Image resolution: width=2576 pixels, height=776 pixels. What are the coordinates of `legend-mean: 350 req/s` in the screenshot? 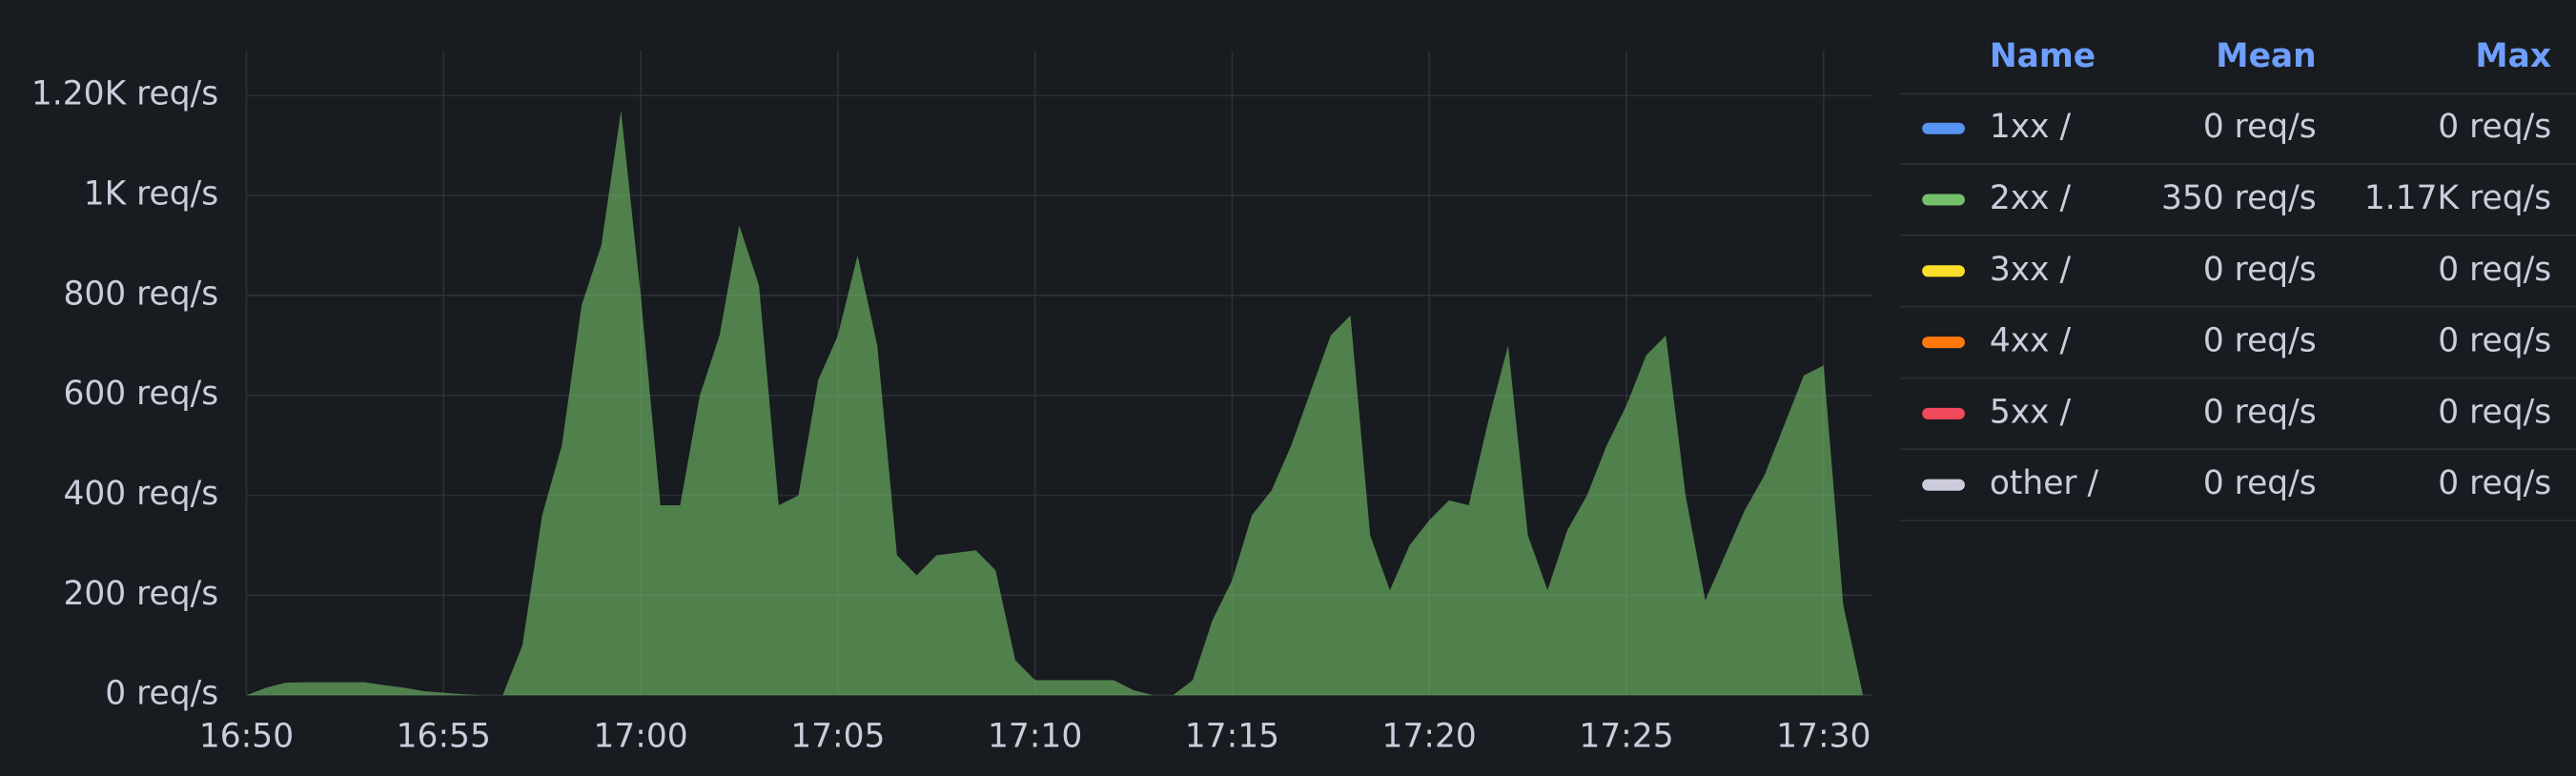 It's located at (2239, 198).